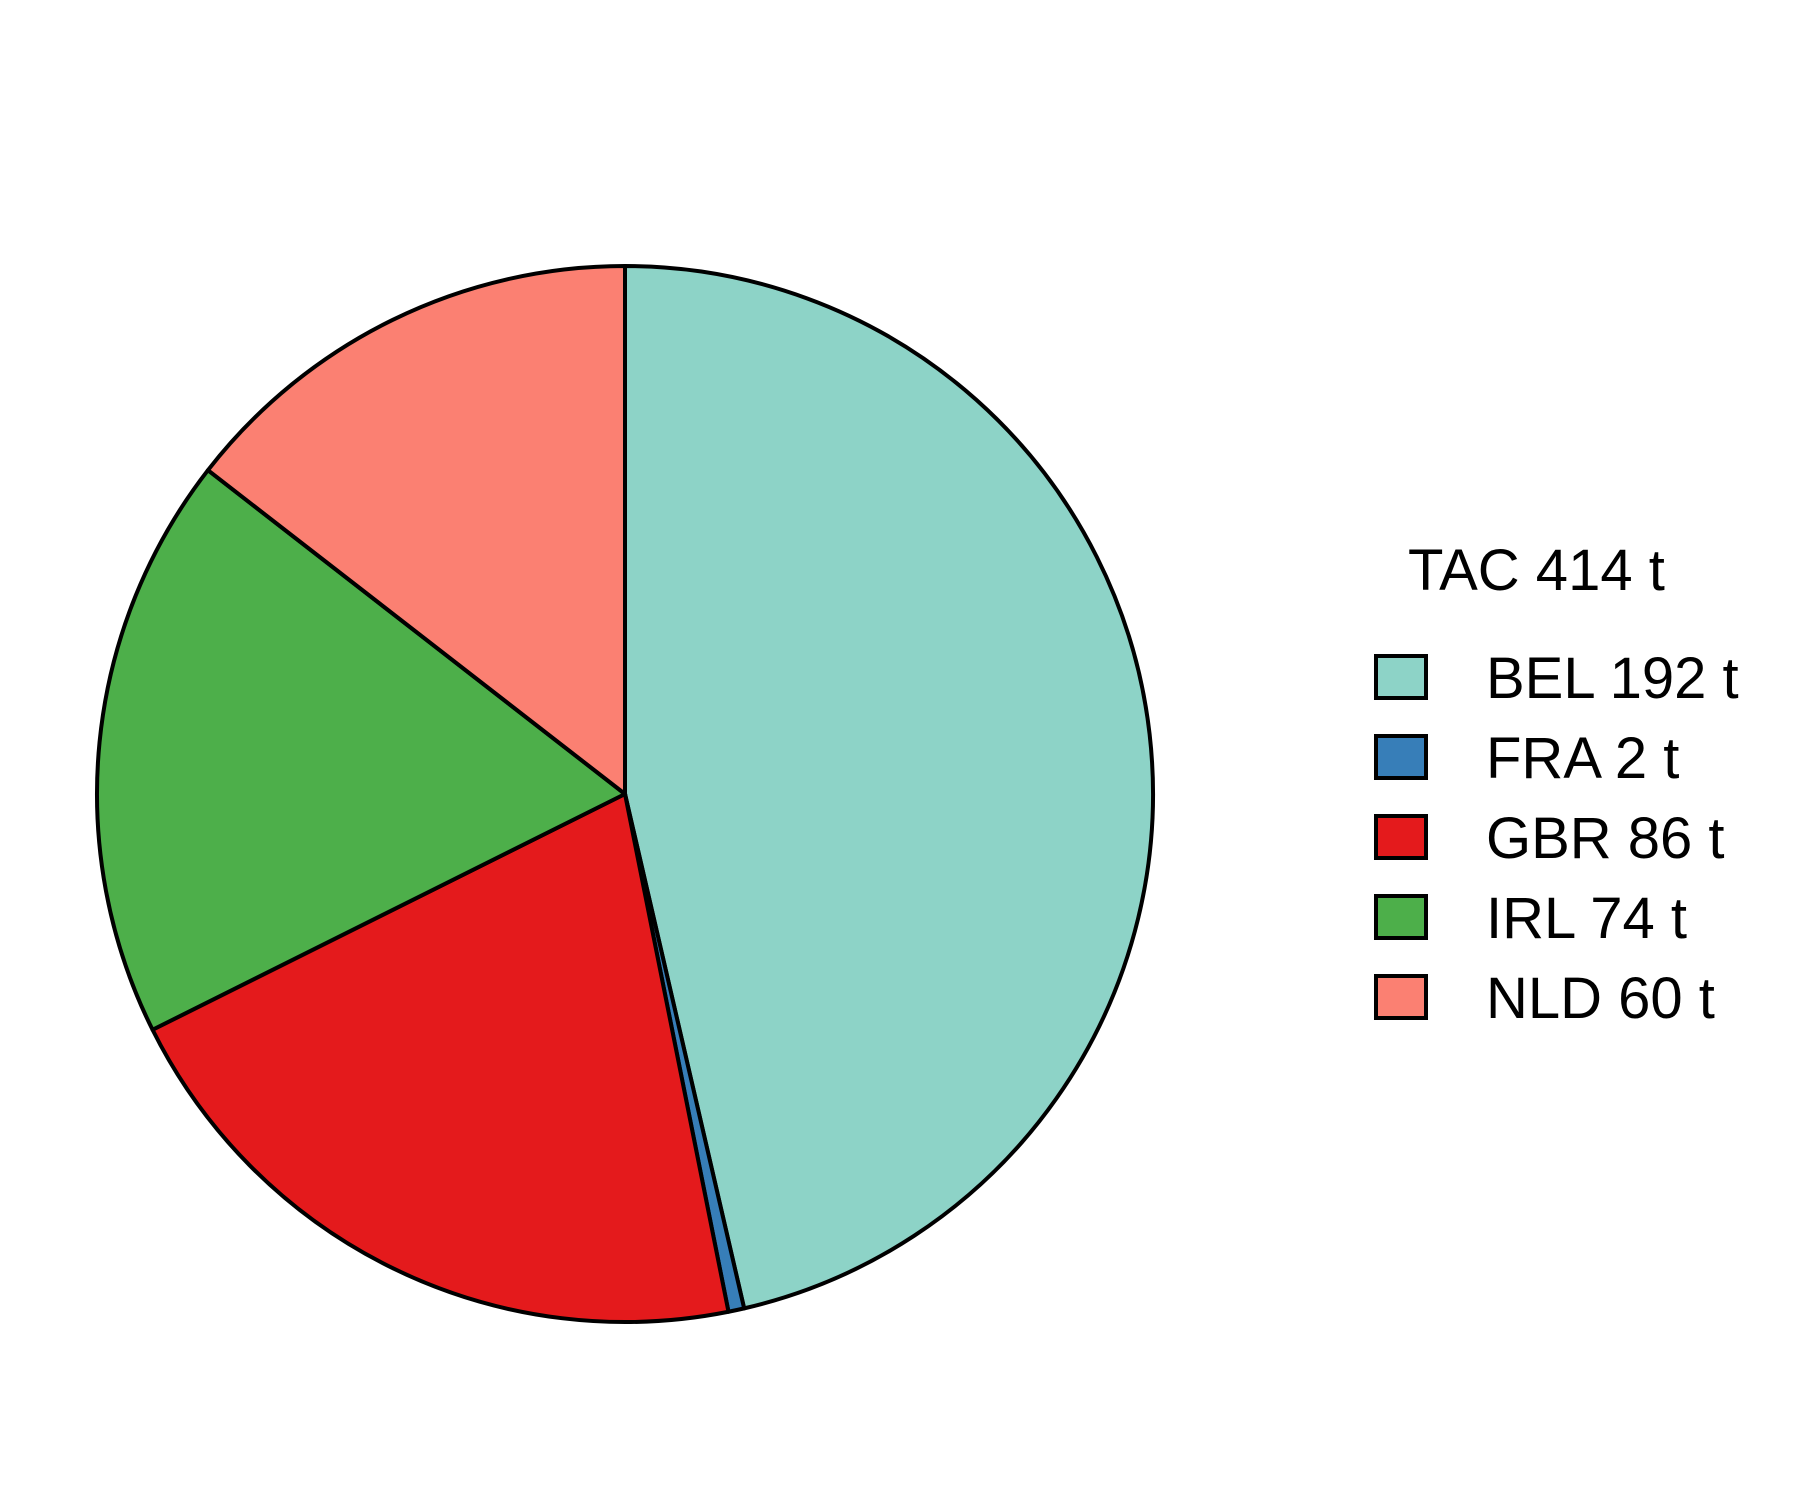 The image size is (1800, 1500). Describe the element at coordinates (1401, 997) in the screenshot. I see `legend-swatch-nld` at that location.